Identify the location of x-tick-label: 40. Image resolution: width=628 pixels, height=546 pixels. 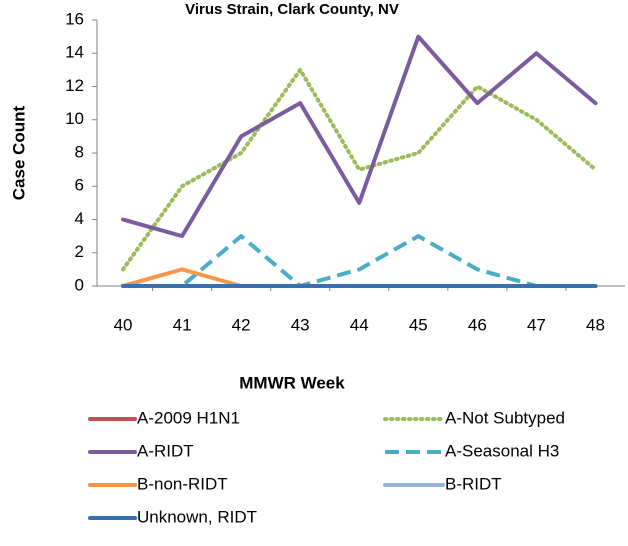
(123, 324).